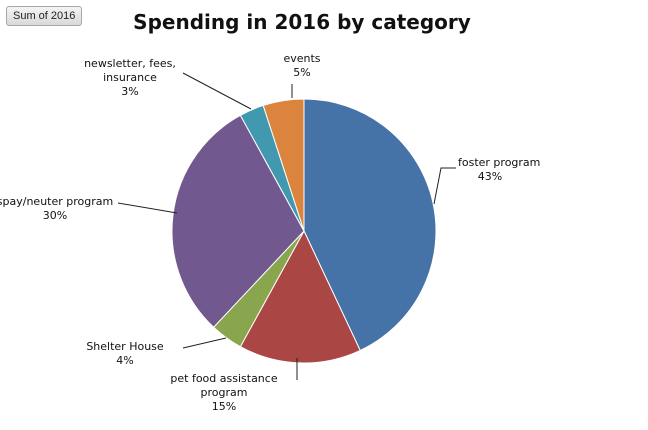 Image resolution: width=648 pixels, height=430 pixels. What do you see at coordinates (302, 22) in the screenshot?
I see `chart-title: Spending in 2016 by category` at bounding box center [302, 22].